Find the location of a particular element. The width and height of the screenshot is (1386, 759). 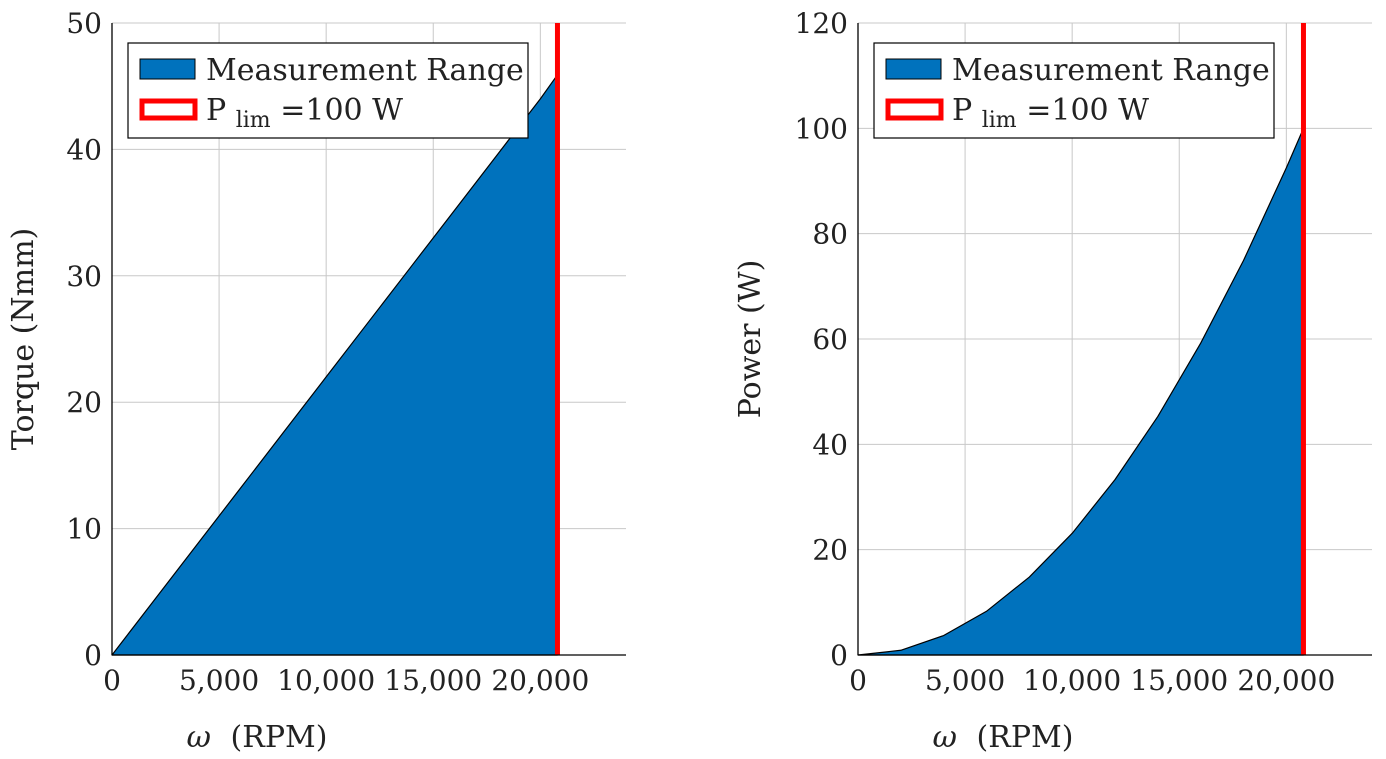

y-tick-label: 50 is located at coordinates (84, 23).